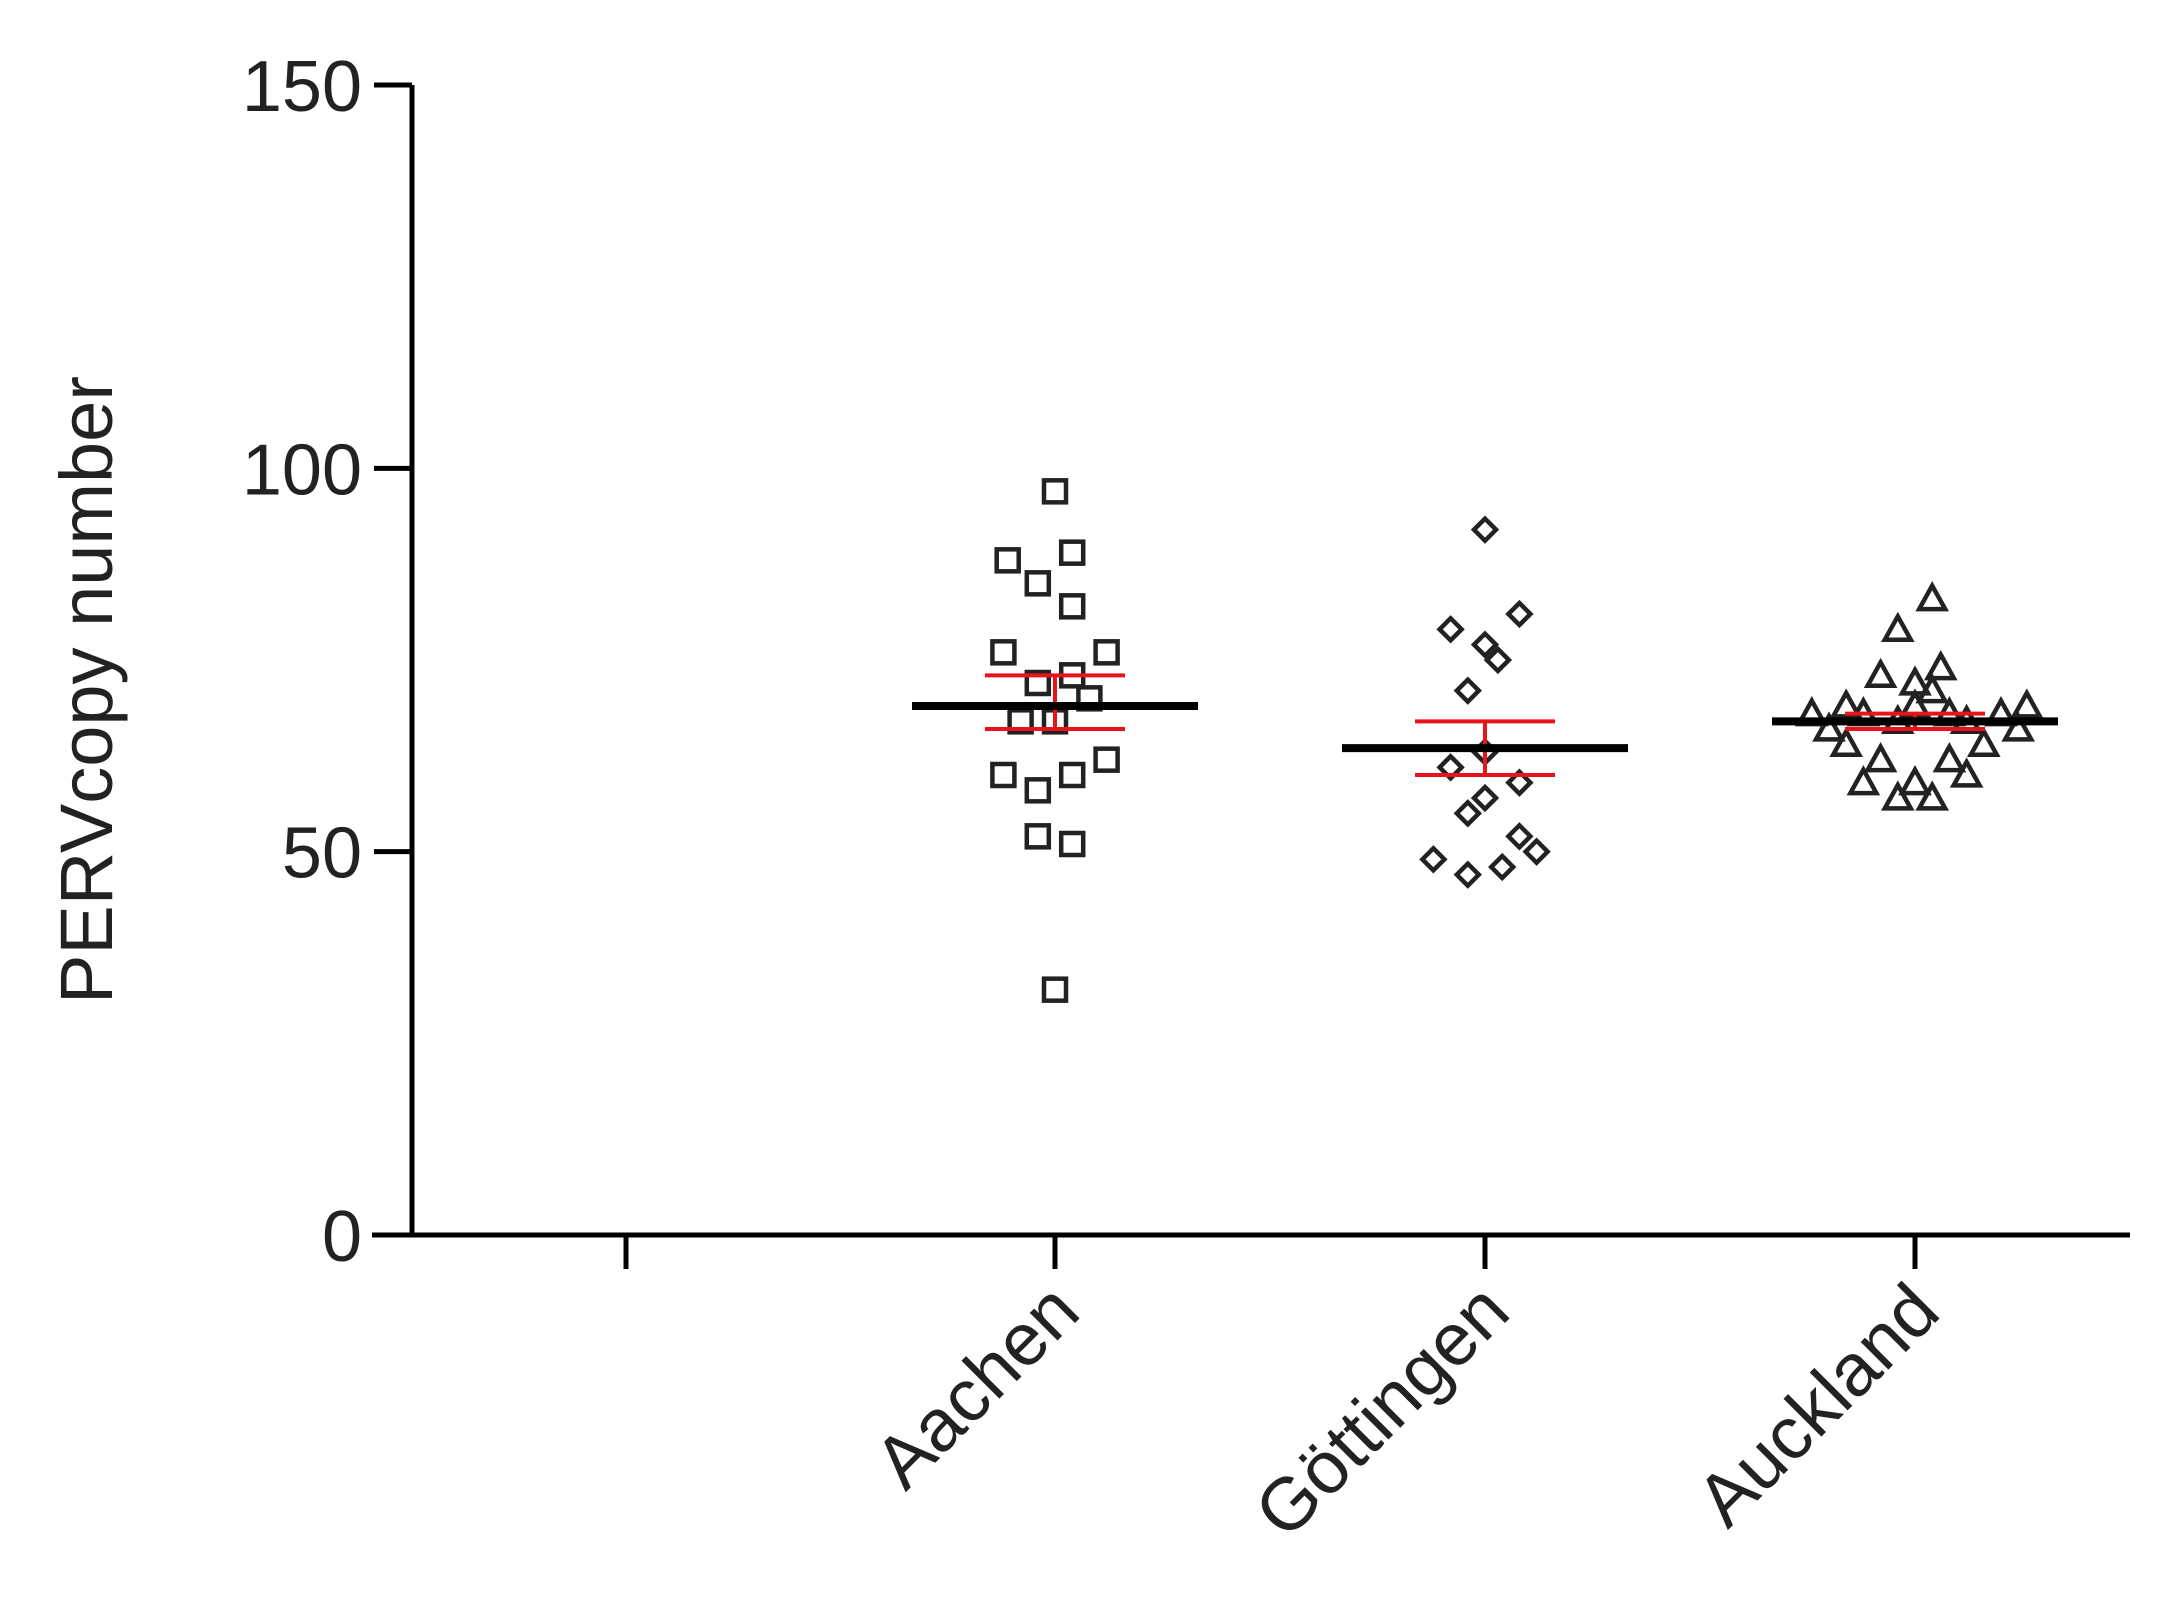  Describe the element at coordinates (322, 854) in the screenshot. I see `y-tick-label: 50` at that location.